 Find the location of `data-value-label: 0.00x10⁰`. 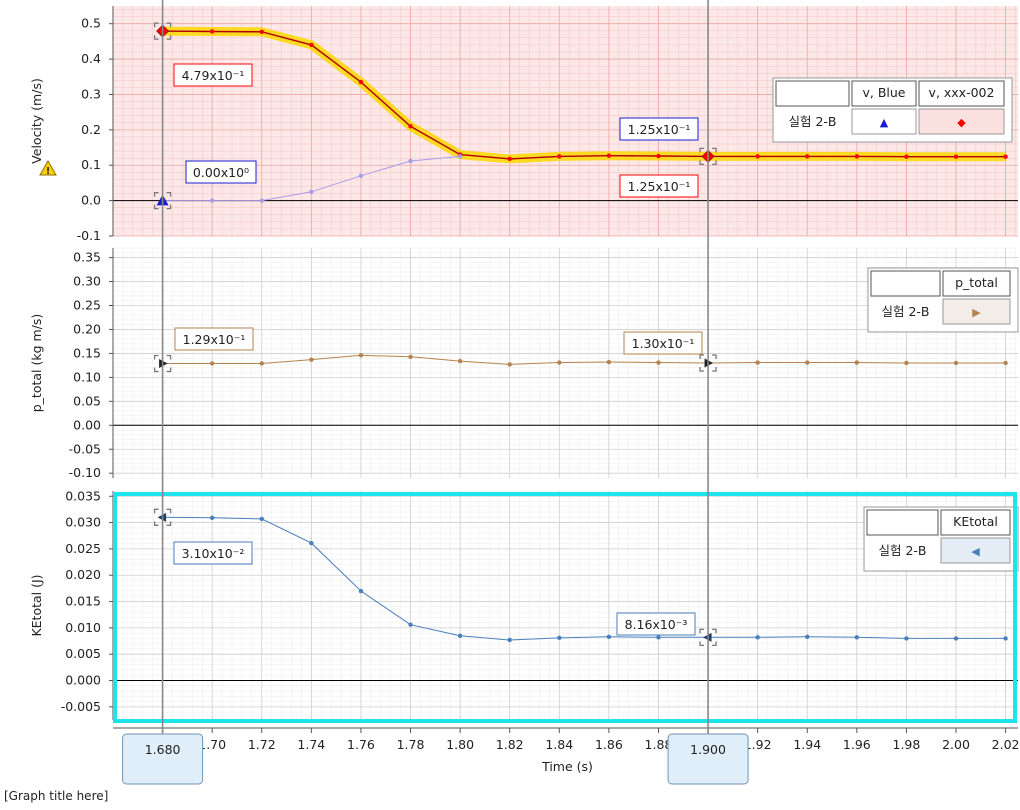

data-value-label: 0.00x10⁰ is located at coordinates (221, 172).